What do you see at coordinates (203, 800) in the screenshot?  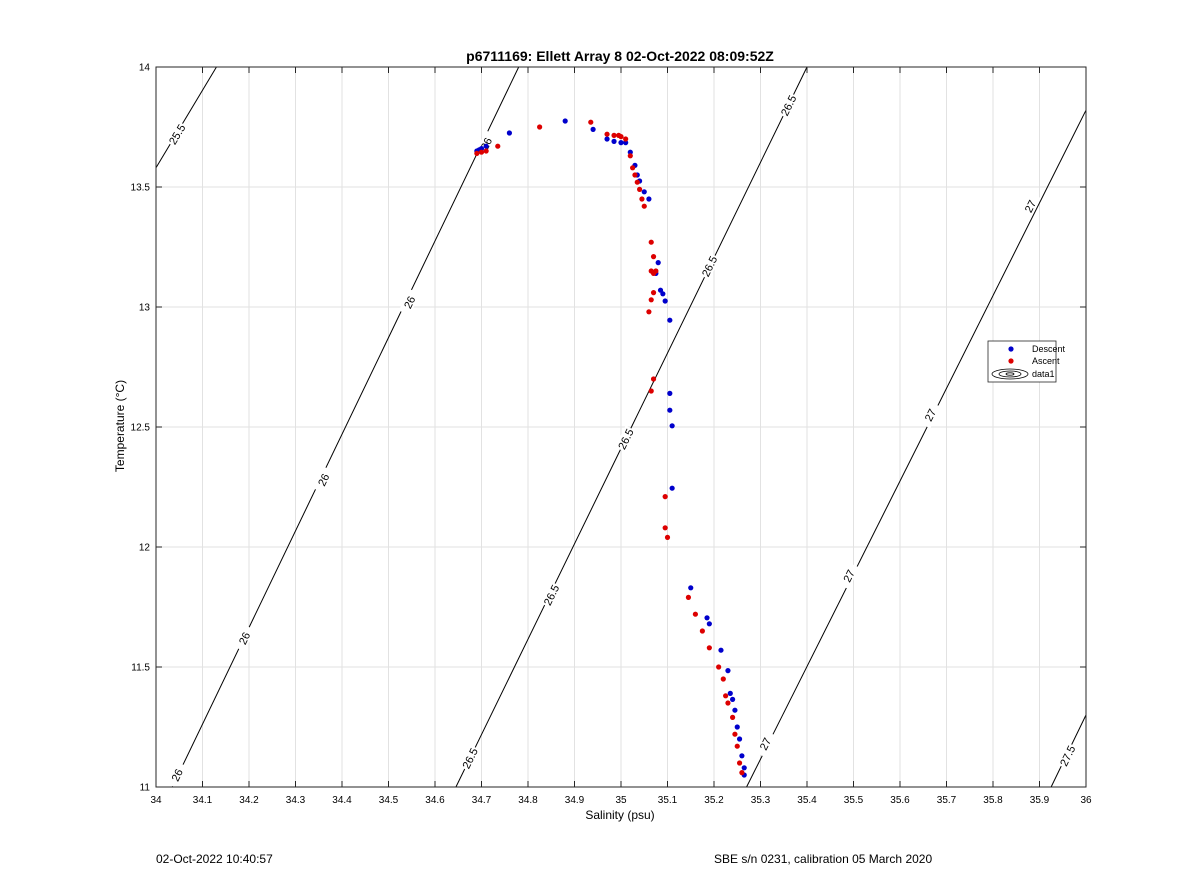 I see `x-tick-label: 34.1` at bounding box center [203, 800].